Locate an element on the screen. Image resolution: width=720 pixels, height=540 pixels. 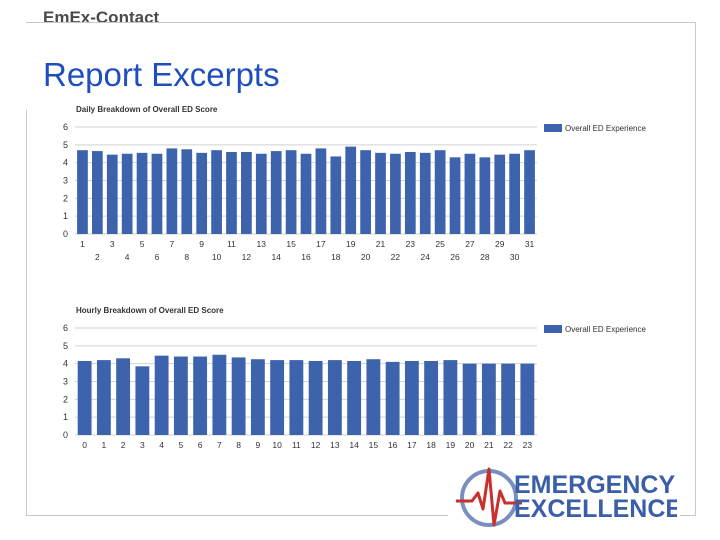
frame-left-divider is located at coordinates (26, 312).